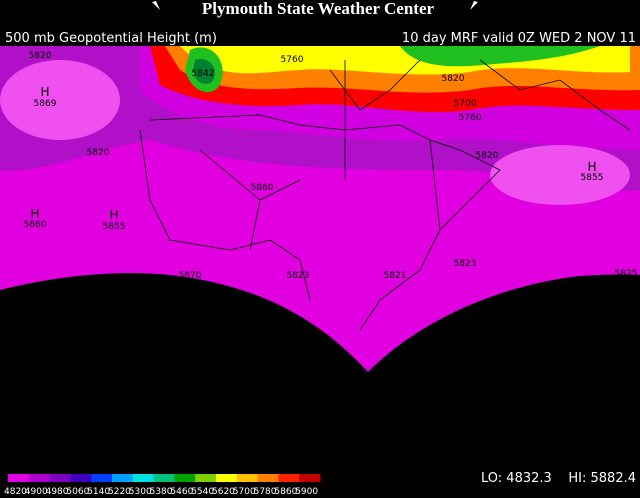 The height and width of the screenshot is (498, 640). Describe the element at coordinates (318, 9) in the screenshot. I see `title: Plymouth State Weather Center` at that location.